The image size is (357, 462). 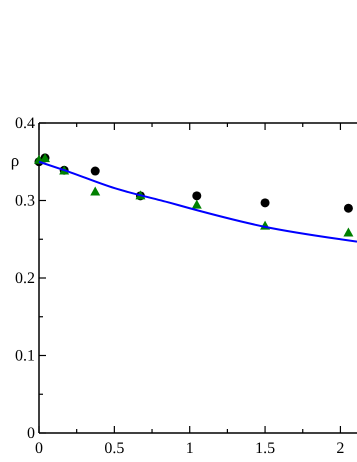 What do you see at coordinates (15, 160) in the screenshot?
I see `y-axis-title: ρ` at bounding box center [15, 160].